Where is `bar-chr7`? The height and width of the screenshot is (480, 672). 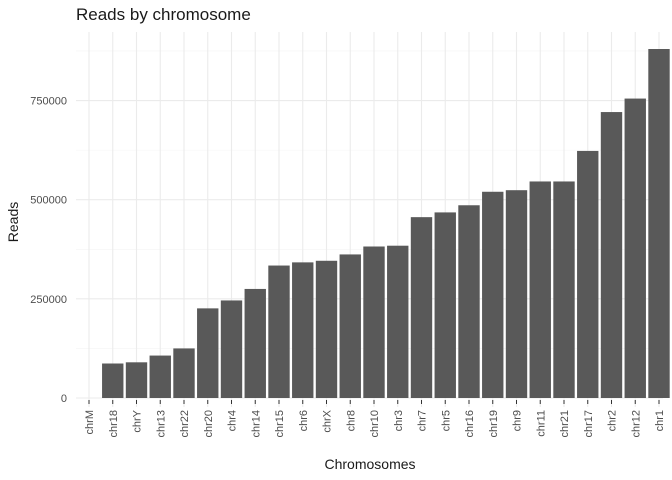 bar-chr7 is located at coordinates (421, 307).